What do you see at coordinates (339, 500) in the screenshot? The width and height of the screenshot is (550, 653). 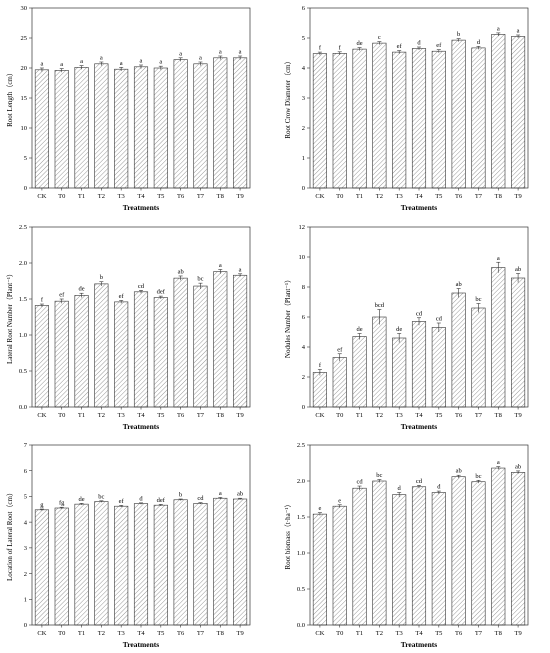 I see `significance-label-T0: e` at bounding box center [339, 500].